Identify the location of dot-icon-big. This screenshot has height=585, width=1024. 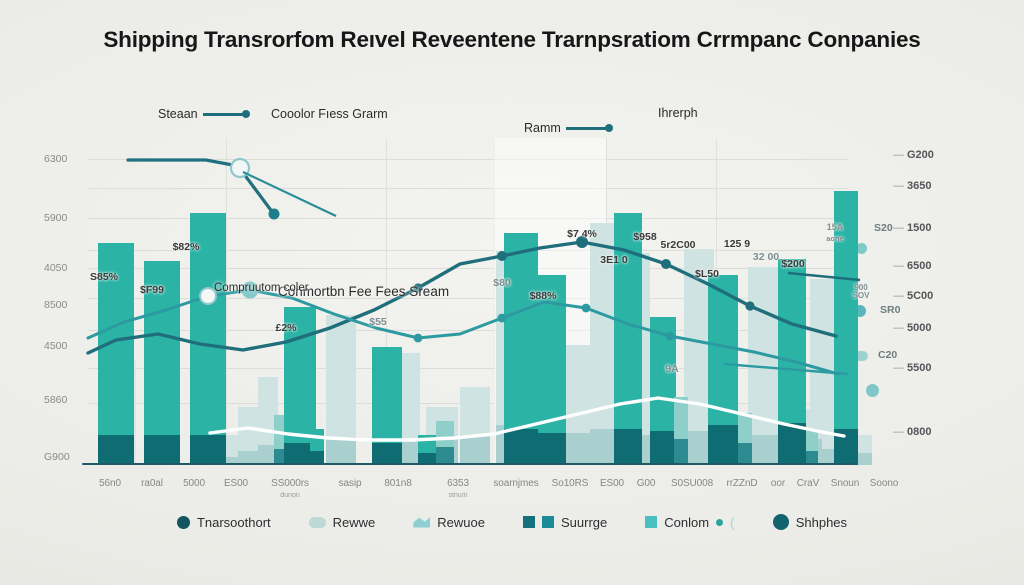
(780, 522).